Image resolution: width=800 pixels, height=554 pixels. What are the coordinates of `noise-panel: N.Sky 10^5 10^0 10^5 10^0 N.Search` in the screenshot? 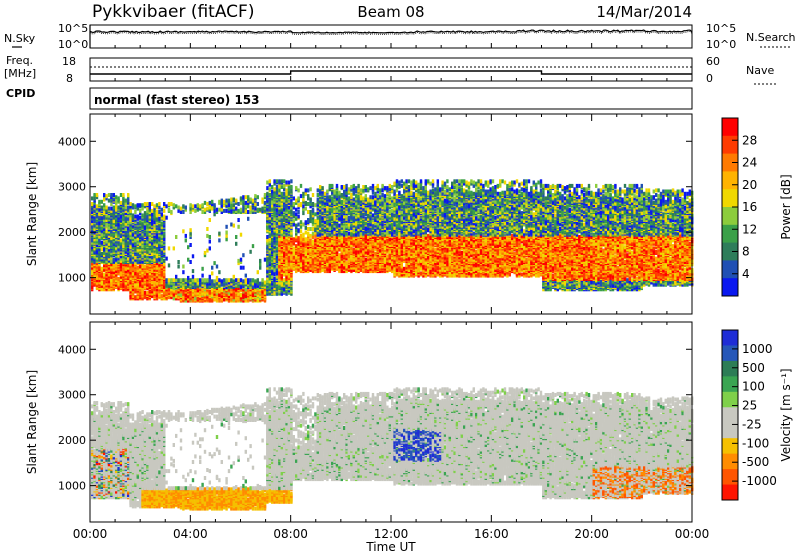 It's located at (400, 36).